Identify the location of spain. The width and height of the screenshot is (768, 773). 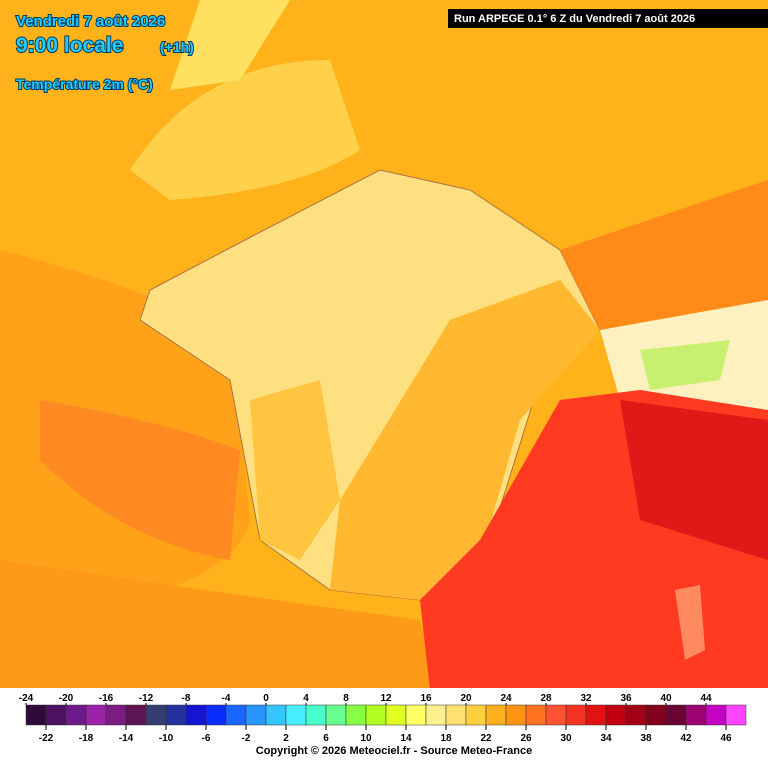
(220, 625).